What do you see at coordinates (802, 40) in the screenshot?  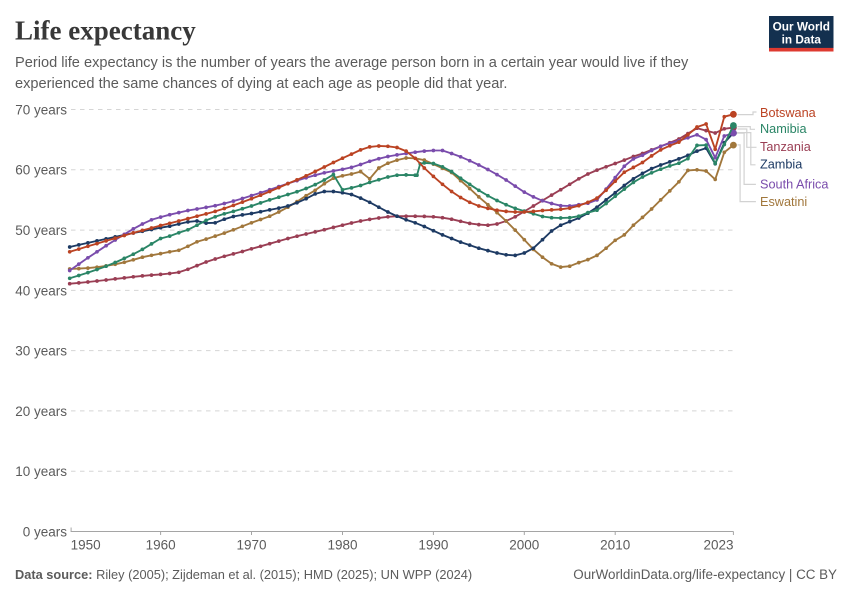 I see `svg-text: in Data` at bounding box center [802, 40].